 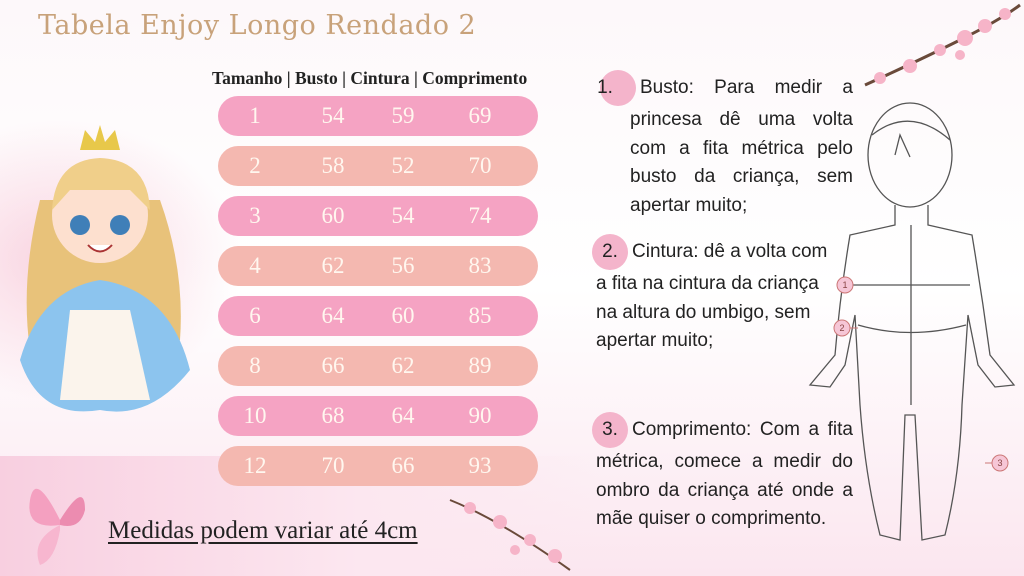 I want to click on table-row: 4 62 56 83, so click(x=378, y=266).